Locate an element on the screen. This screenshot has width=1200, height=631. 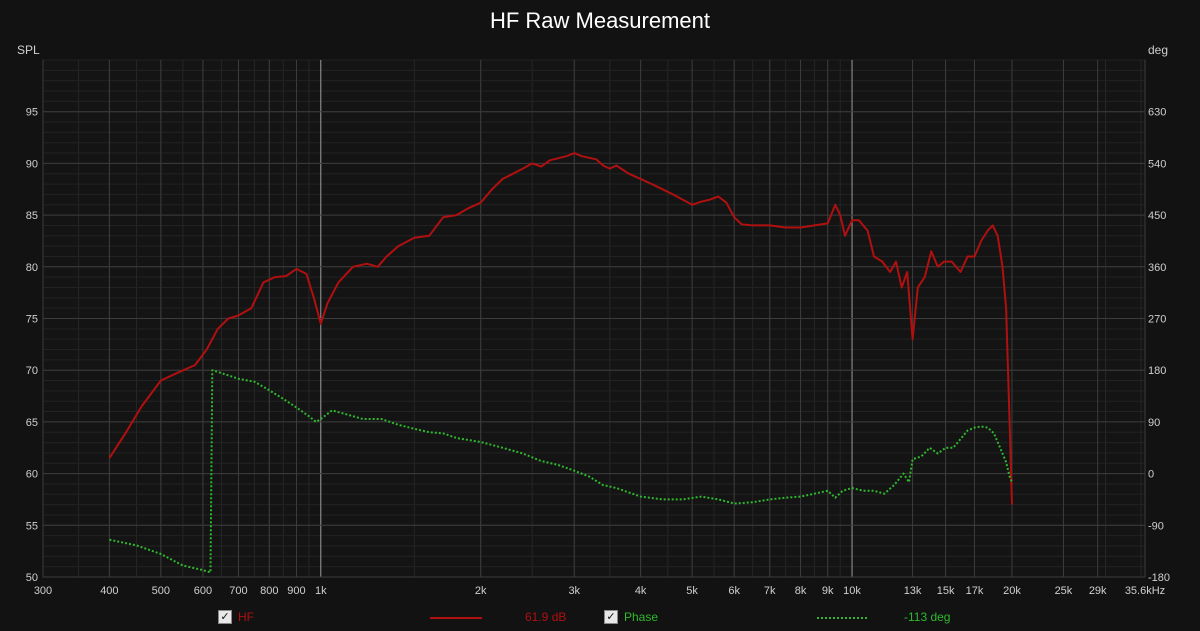
y-tick-label: 65 is located at coordinates (32, 423).